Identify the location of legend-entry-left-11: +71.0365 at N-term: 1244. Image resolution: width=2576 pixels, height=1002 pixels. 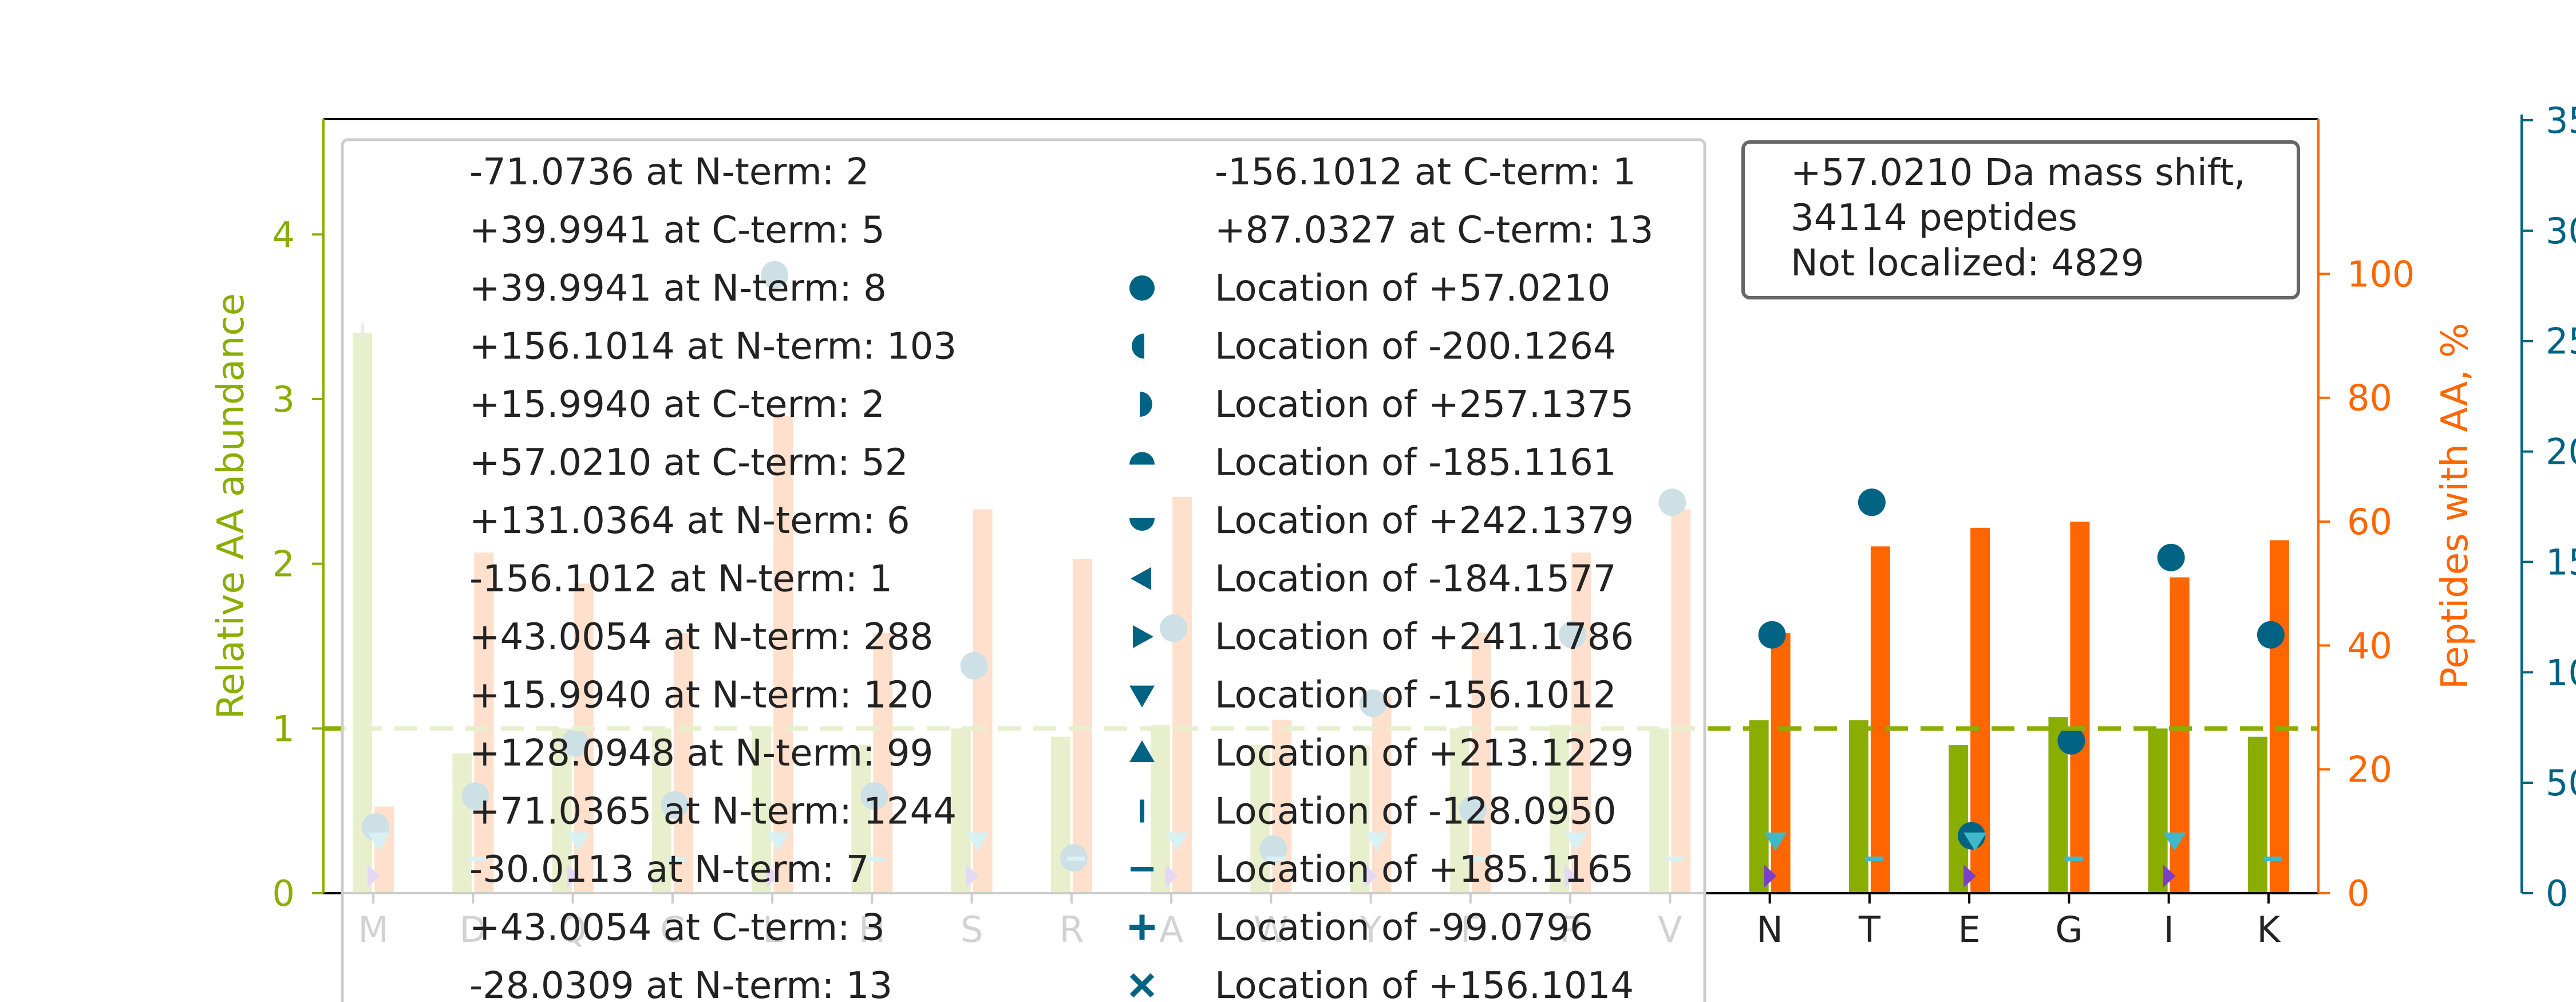
(713, 812).